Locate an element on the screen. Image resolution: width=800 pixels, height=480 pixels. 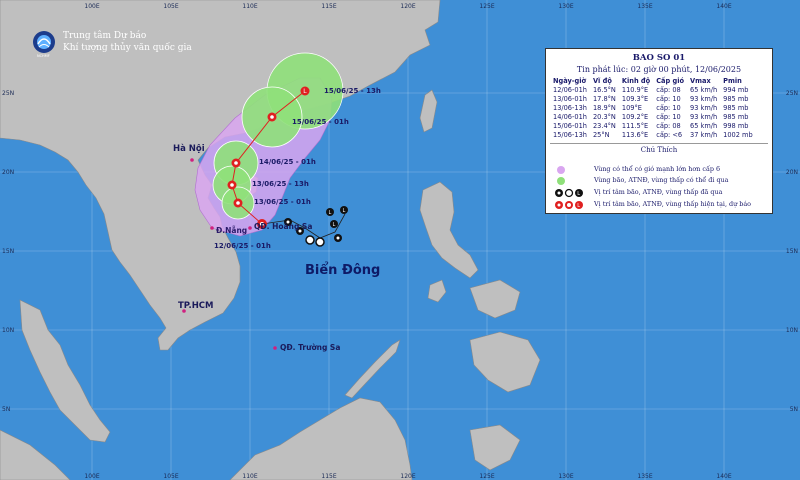
track-label: 14/06/25 - 01h is located at coordinates (287, 162).